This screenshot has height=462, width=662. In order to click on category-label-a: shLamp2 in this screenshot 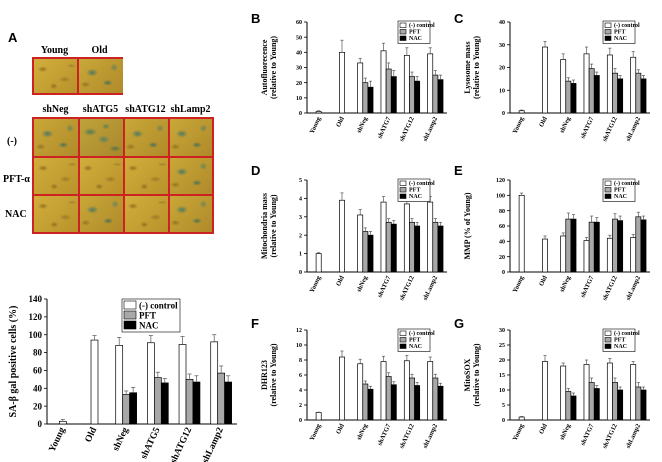, I will do `click(213, 444)`.